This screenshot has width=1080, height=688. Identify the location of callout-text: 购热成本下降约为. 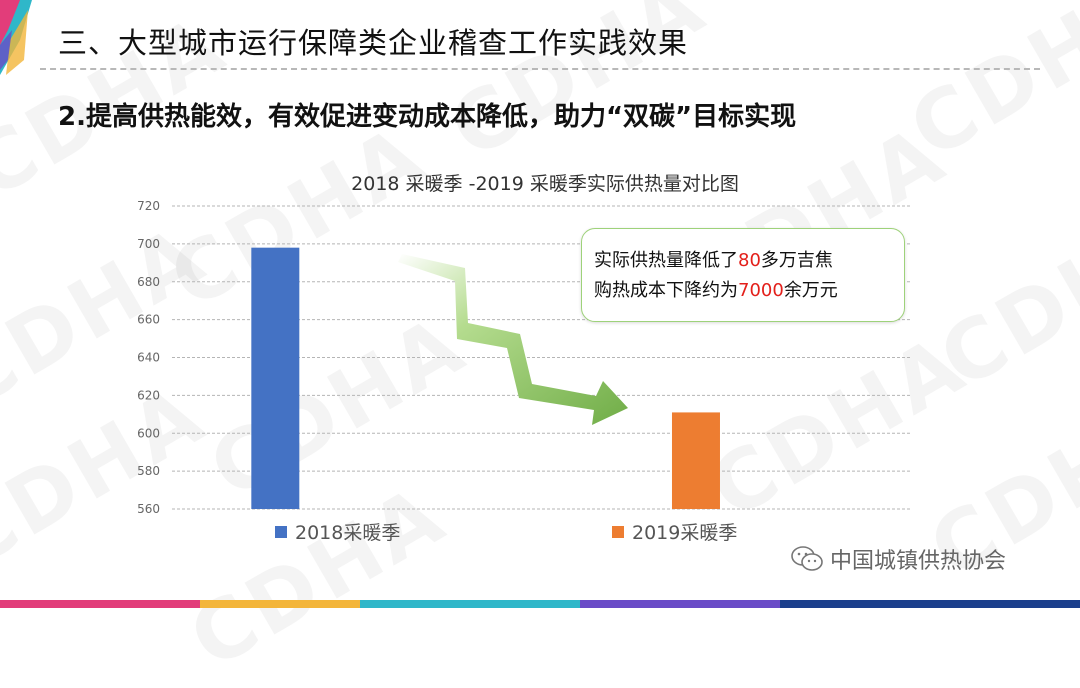
(666, 290).